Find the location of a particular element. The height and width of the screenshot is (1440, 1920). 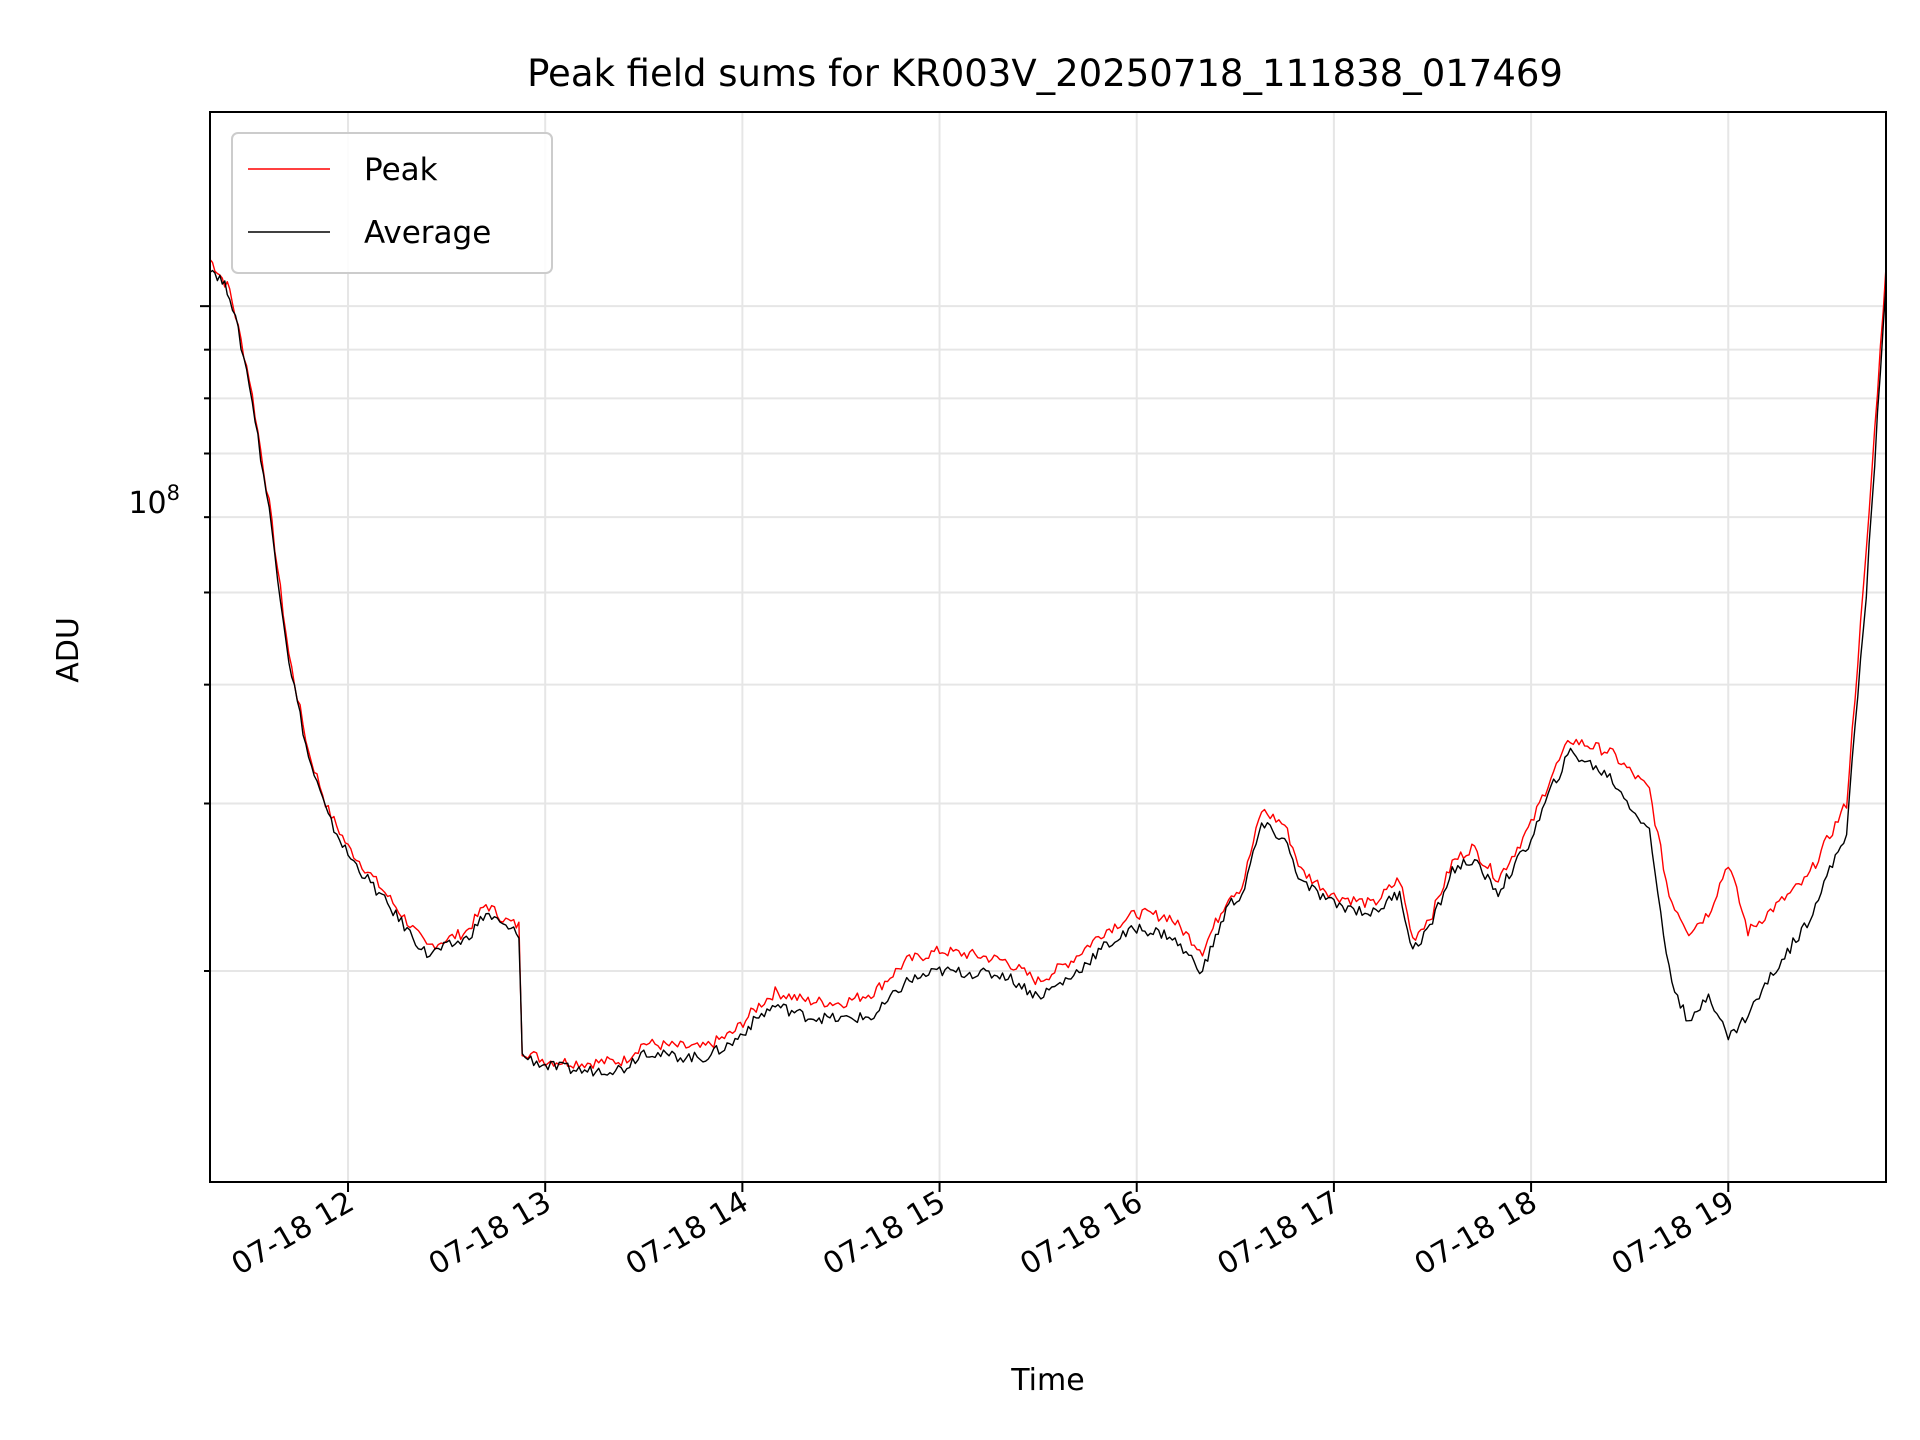

legend-box is located at coordinates (392, 203).